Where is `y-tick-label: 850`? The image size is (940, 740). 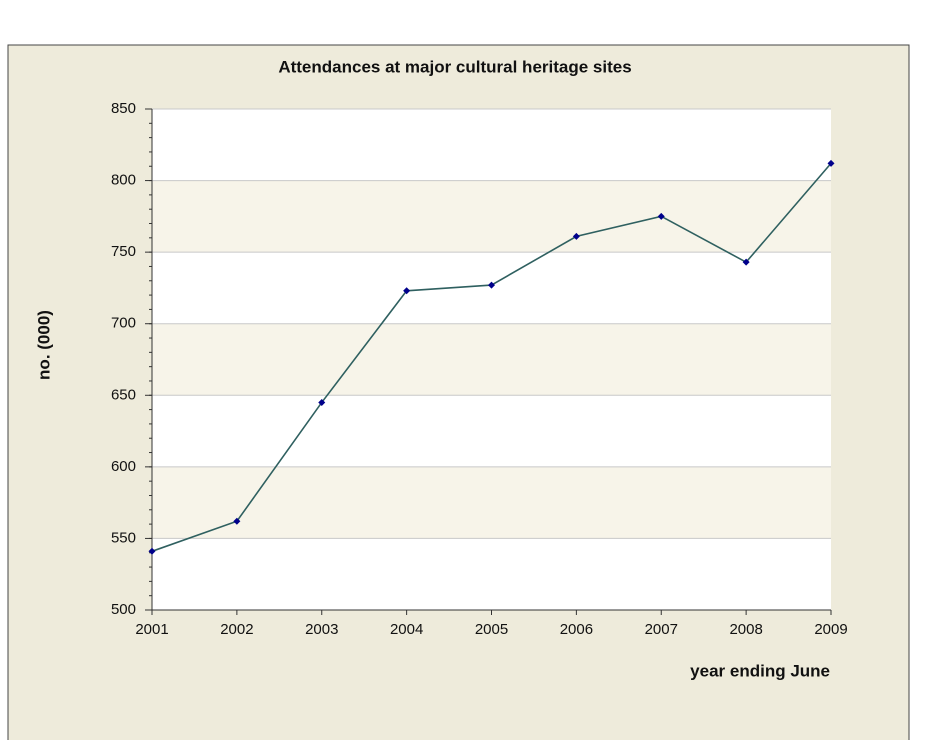
y-tick-label: 850 is located at coordinates (123, 108).